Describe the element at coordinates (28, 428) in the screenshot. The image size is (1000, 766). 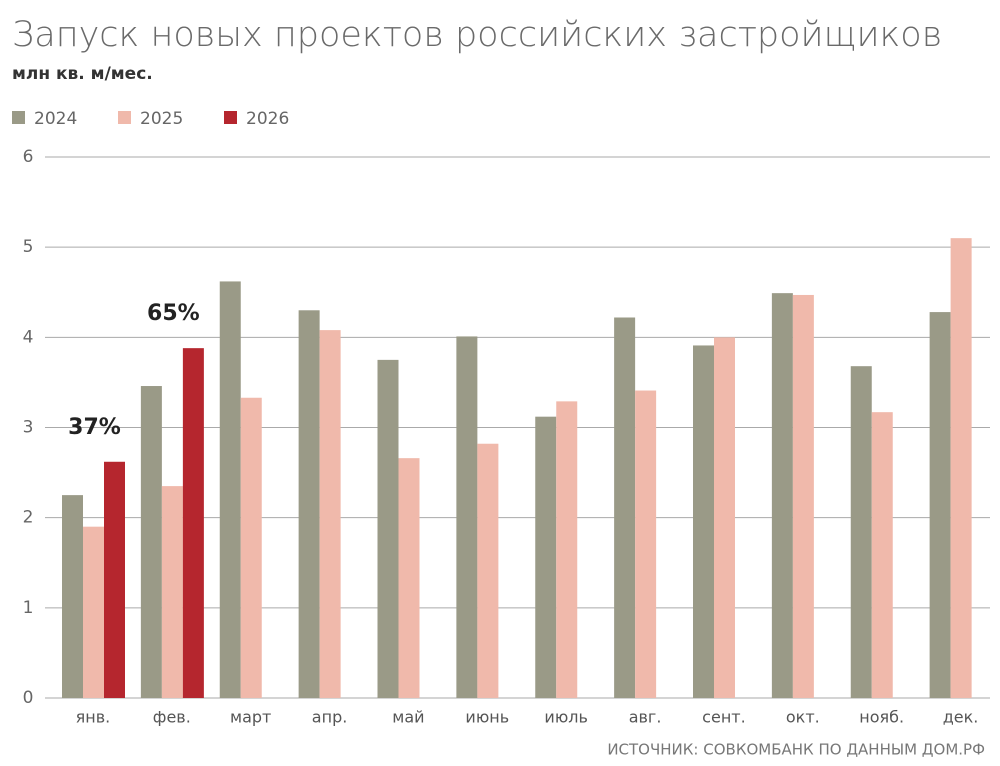
I see `y-tick-label: 3` at that location.